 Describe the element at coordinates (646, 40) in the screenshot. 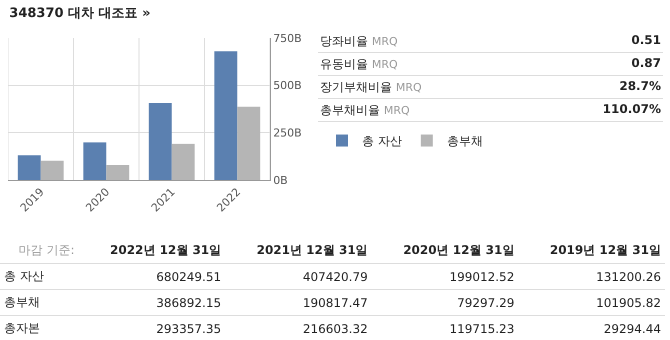

I see `text: 0.51` at that location.